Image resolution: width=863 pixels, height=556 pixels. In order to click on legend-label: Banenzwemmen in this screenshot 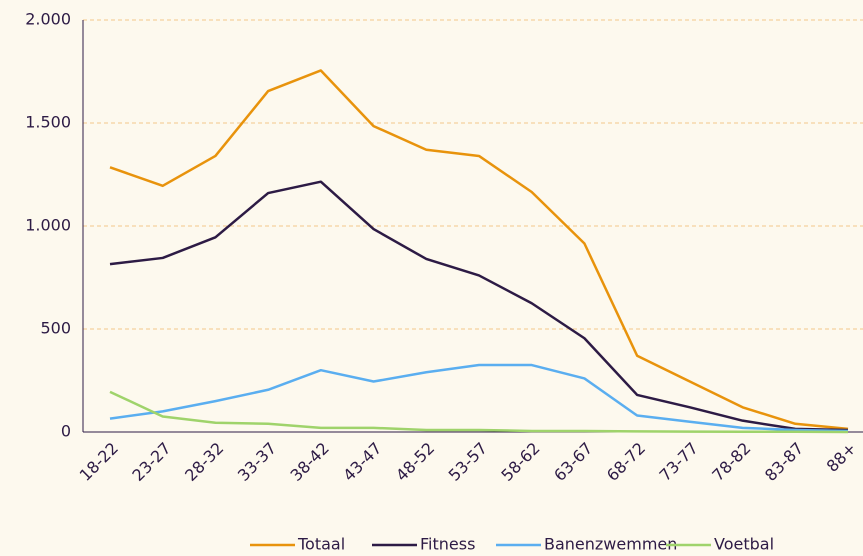, I will do `click(610, 544)`.